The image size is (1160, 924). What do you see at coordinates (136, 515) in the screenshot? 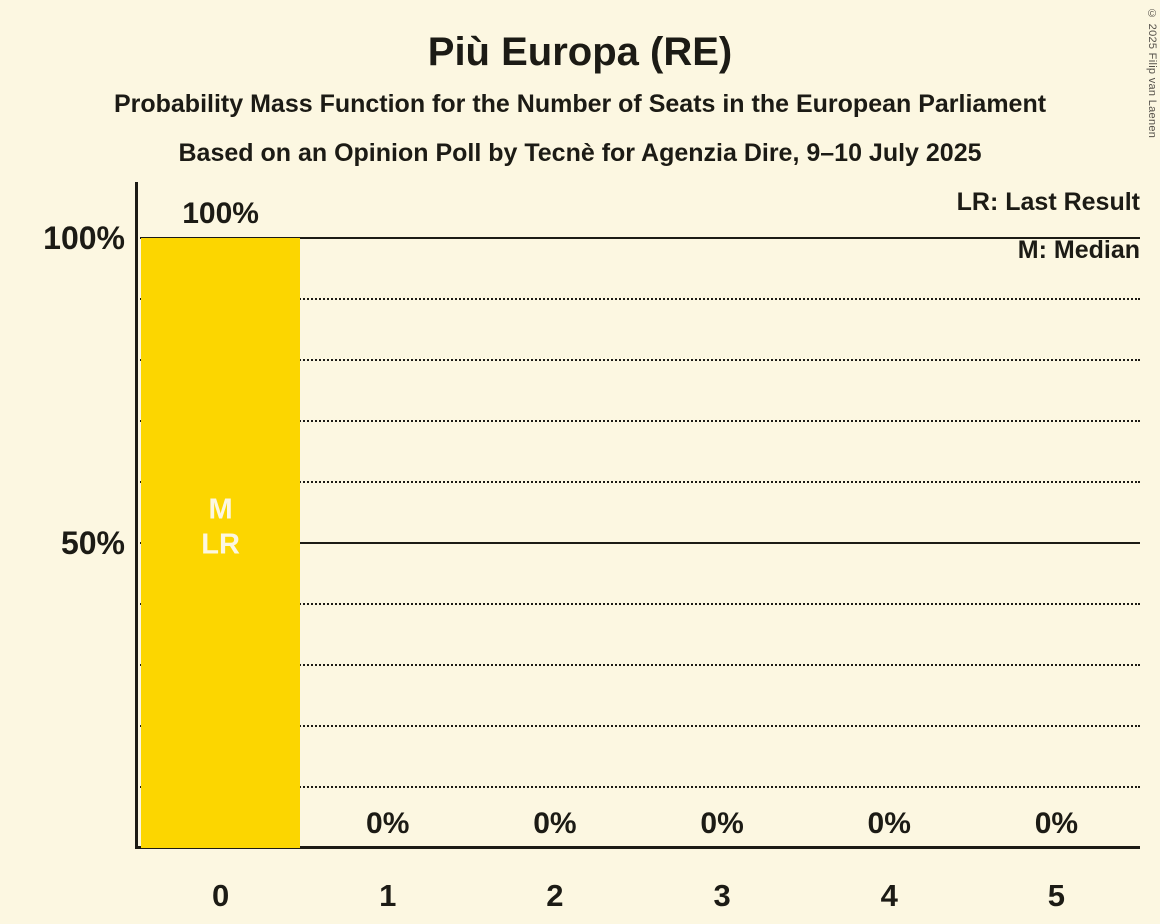
I see `y-axis-line` at bounding box center [136, 515].